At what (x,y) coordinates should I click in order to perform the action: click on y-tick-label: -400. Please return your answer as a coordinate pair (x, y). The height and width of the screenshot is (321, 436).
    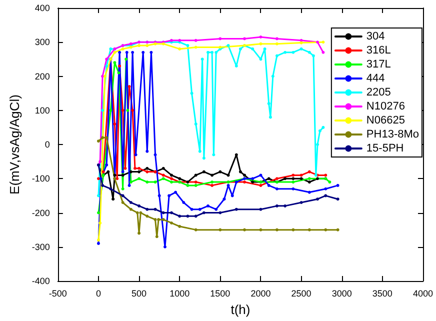
    Looking at the image, I should click on (41, 281).